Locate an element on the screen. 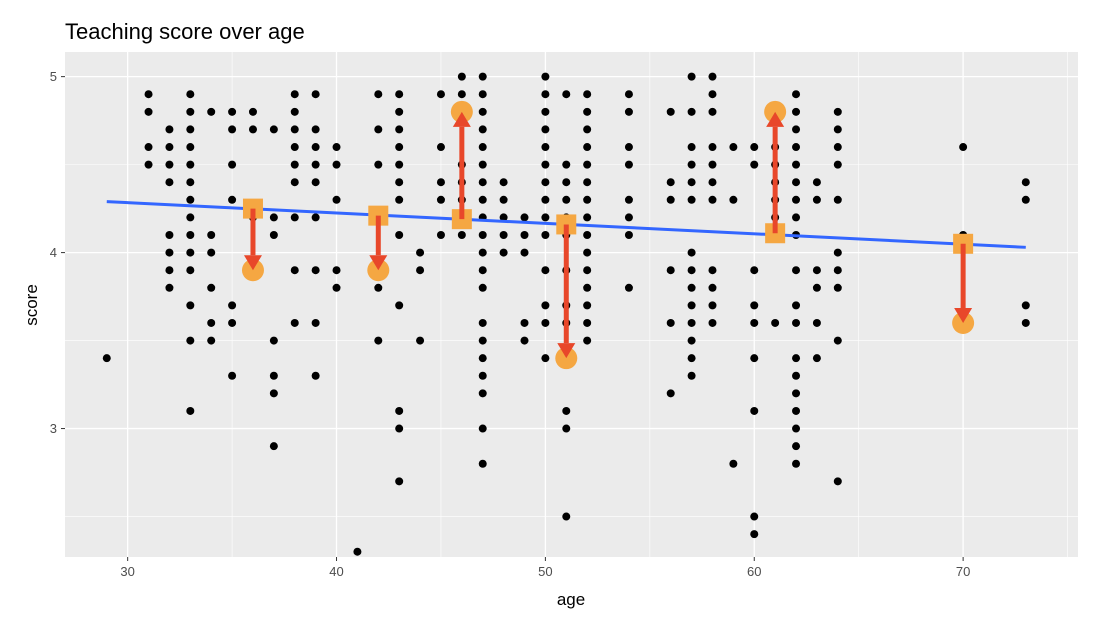 The width and height of the screenshot is (1114, 626). x-tick-label: 30 is located at coordinates (127, 571).